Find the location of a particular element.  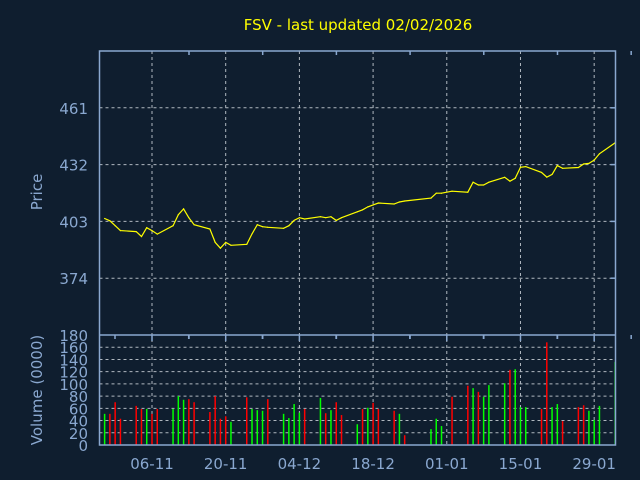

price-tick-label: 403 is located at coordinates (73, 222).